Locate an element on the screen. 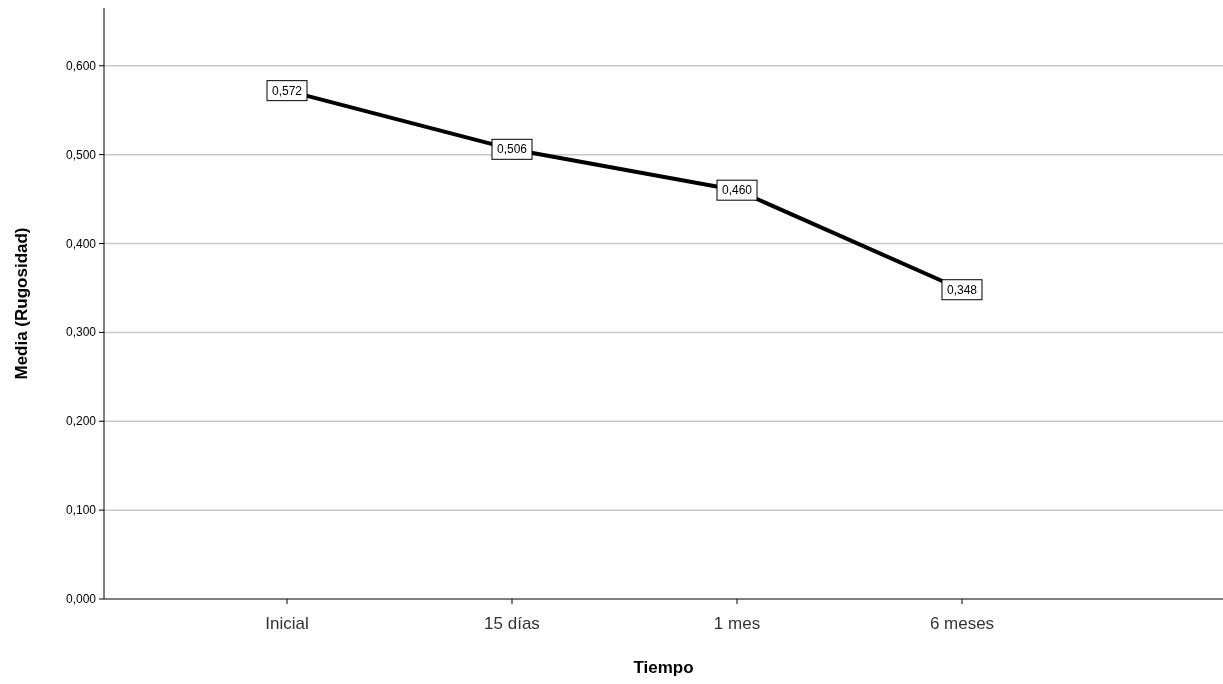 The height and width of the screenshot is (684, 1223). x-tick-label: 15 días is located at coordinates (512, 623).